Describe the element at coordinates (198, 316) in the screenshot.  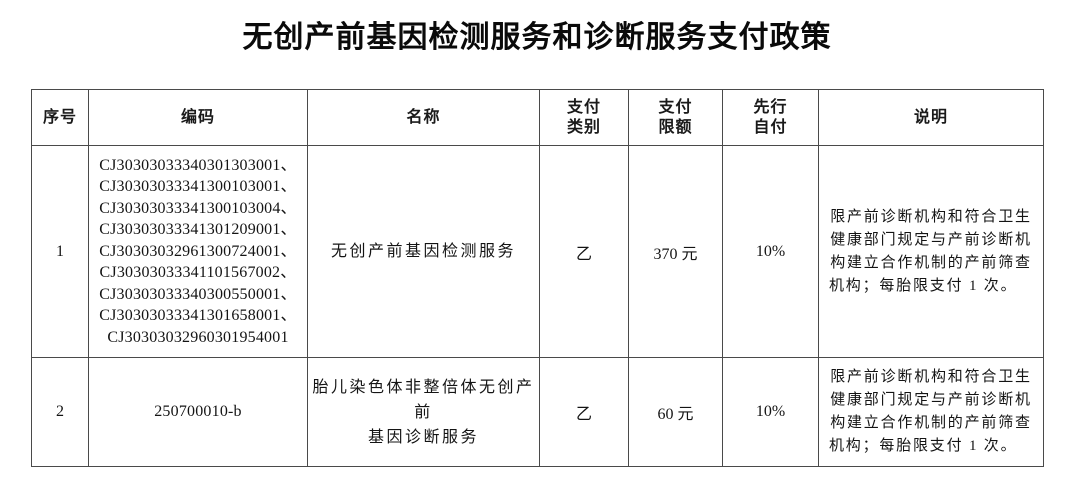
I see `code-line: CJ30303033341301658001、` at that location.